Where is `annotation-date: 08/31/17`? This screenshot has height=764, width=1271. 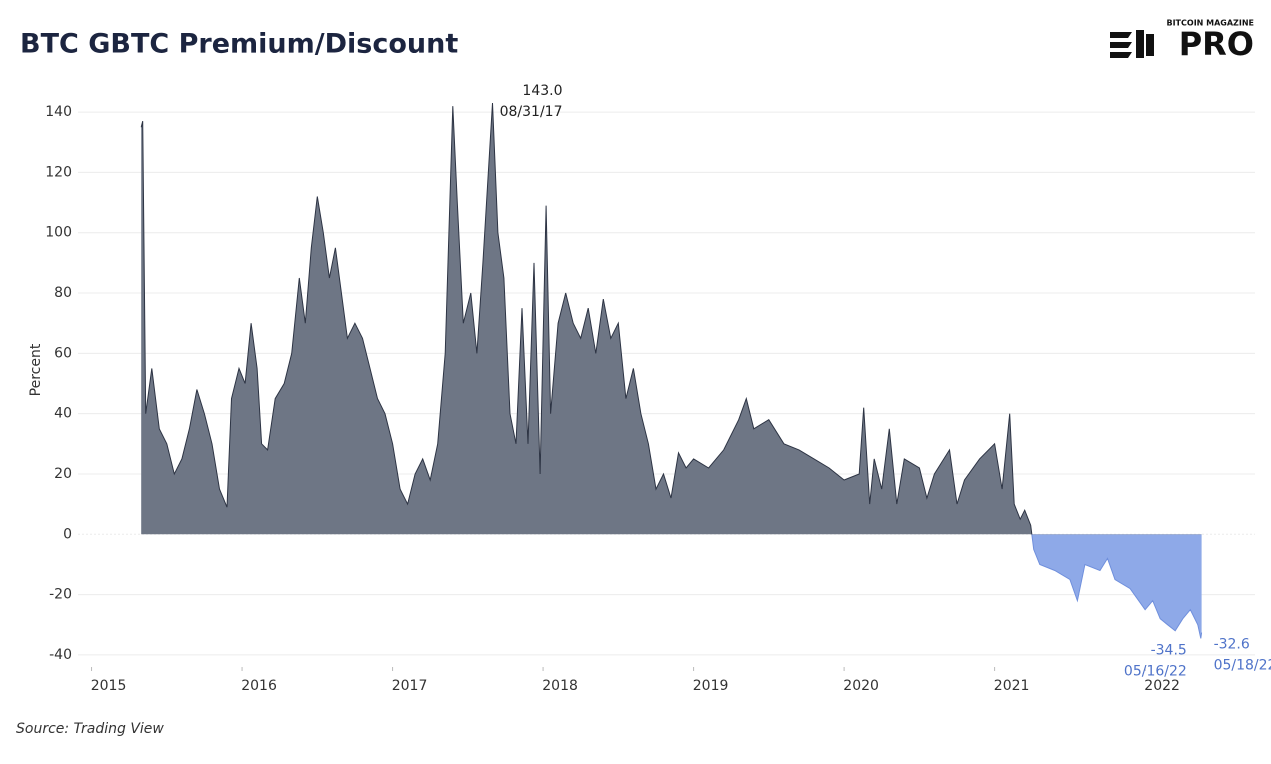 annotation-date: 08/31/17 is located at coordinates (531, 112).